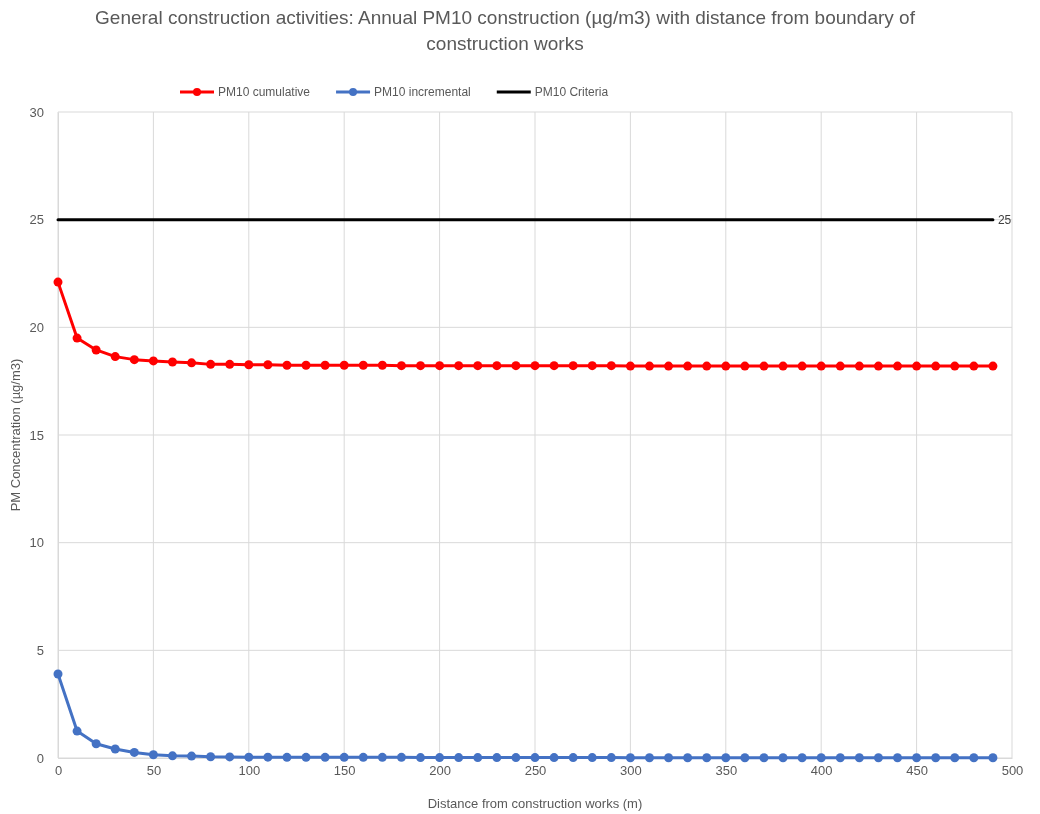 This screenshot has height=814, width=1040. Describe the element at coordinates (36, 543) in the screenshot. I see `y-tick-label: 10` at that location.